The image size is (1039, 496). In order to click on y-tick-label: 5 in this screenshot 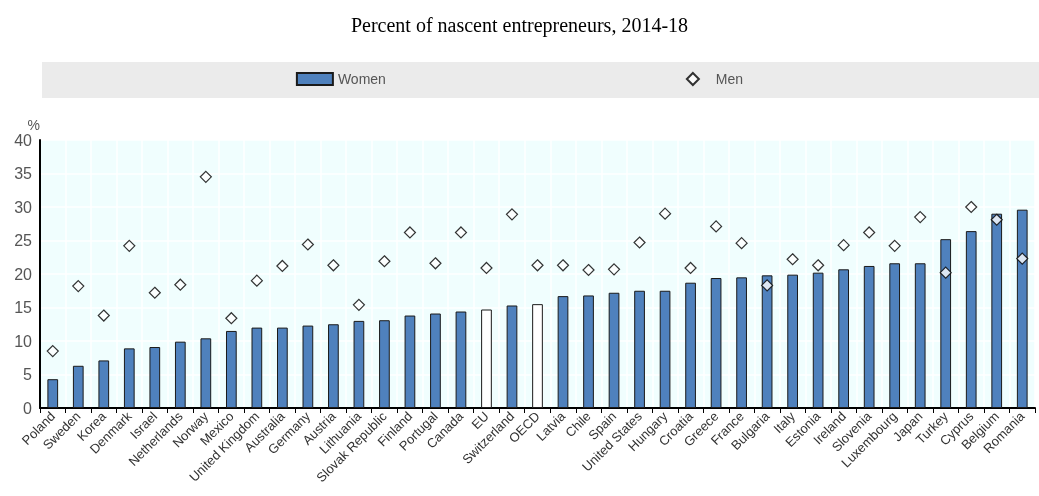, I will do `click(28, 374)`.